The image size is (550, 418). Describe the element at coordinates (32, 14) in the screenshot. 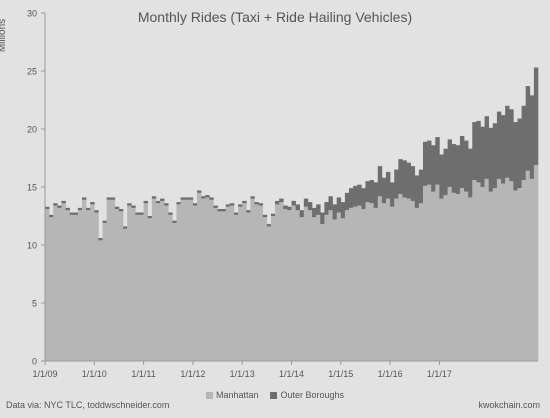

I see `y-tick-label: 30` at that location.